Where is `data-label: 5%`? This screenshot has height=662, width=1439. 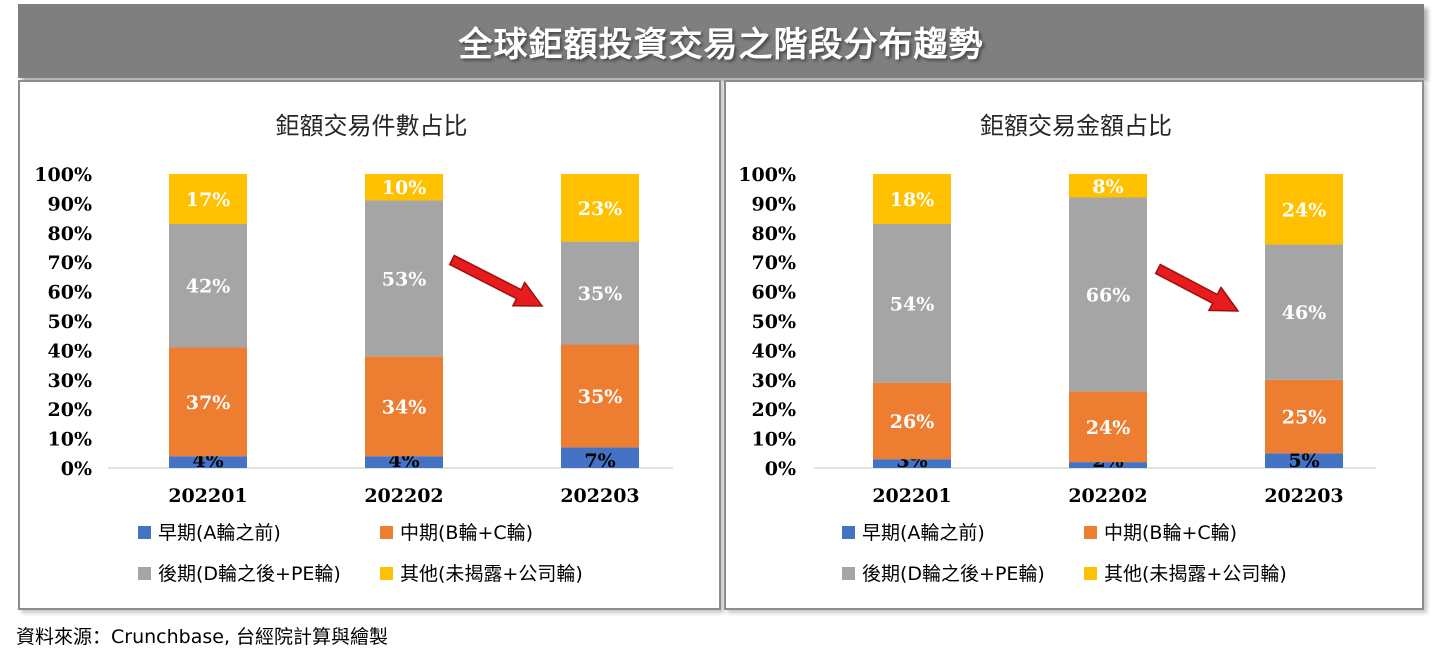
data-label: 5% is located at coordinates (1303, 461).